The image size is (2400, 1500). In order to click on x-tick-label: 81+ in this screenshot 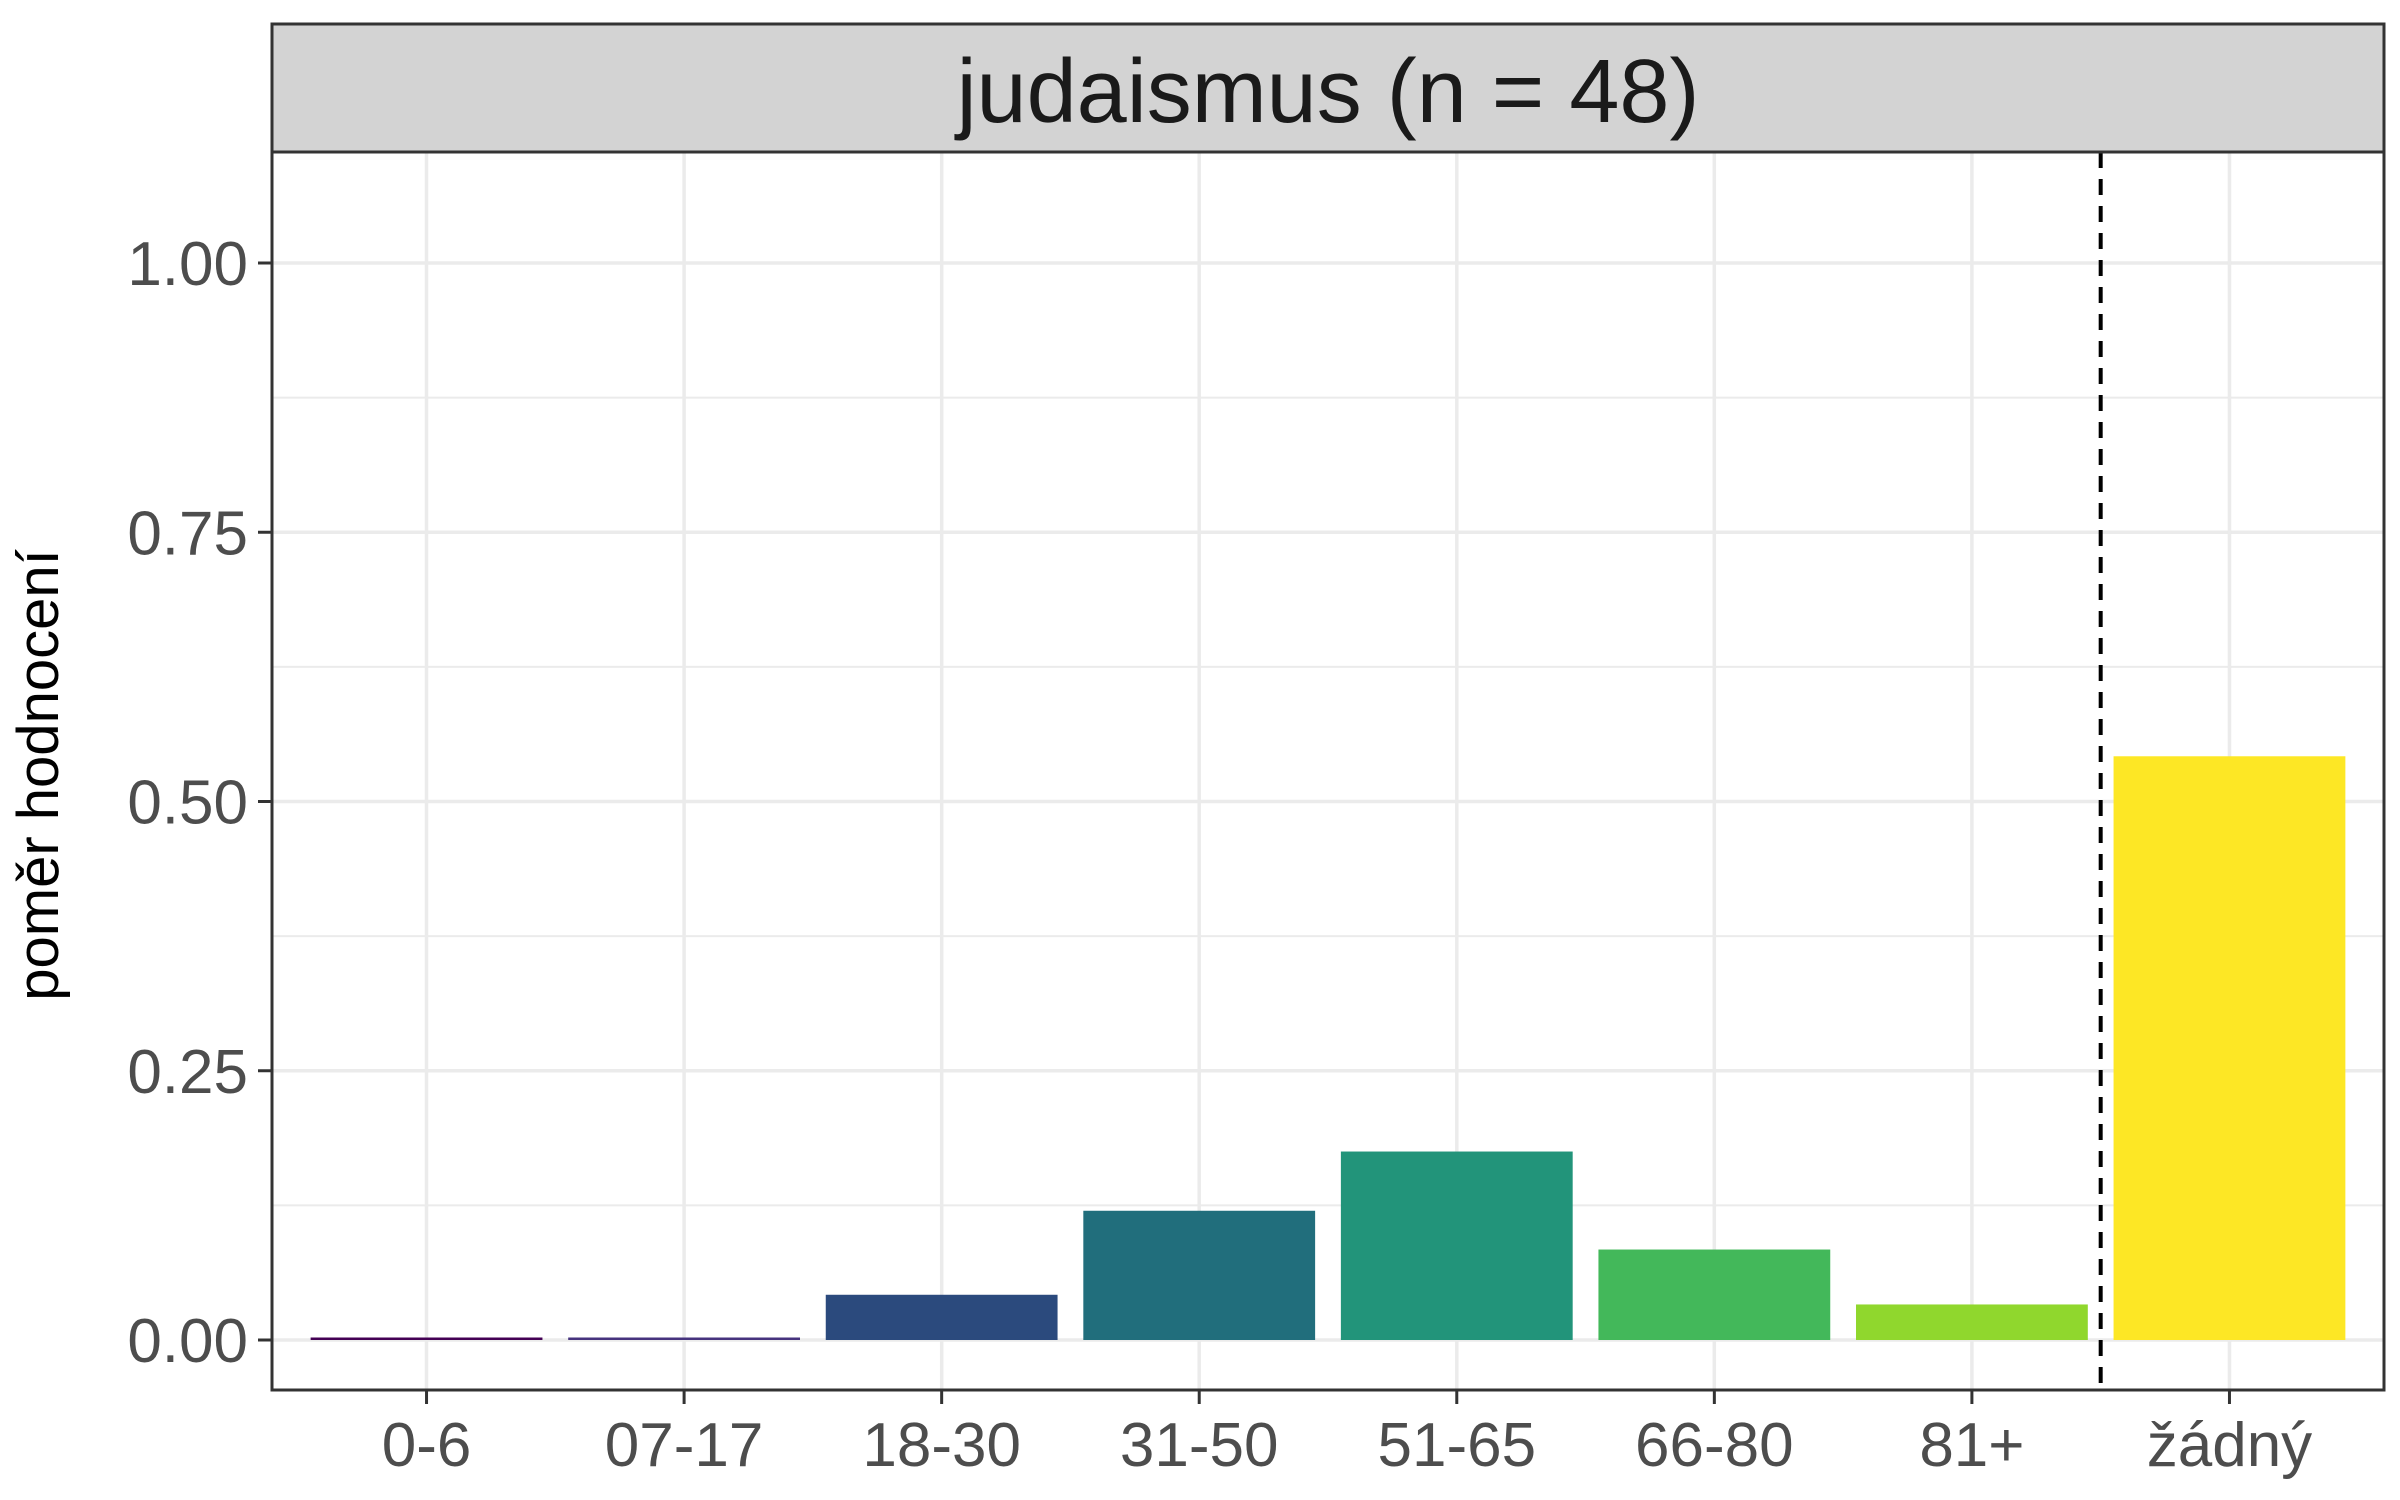, I will do `click(1971, 1445)`.